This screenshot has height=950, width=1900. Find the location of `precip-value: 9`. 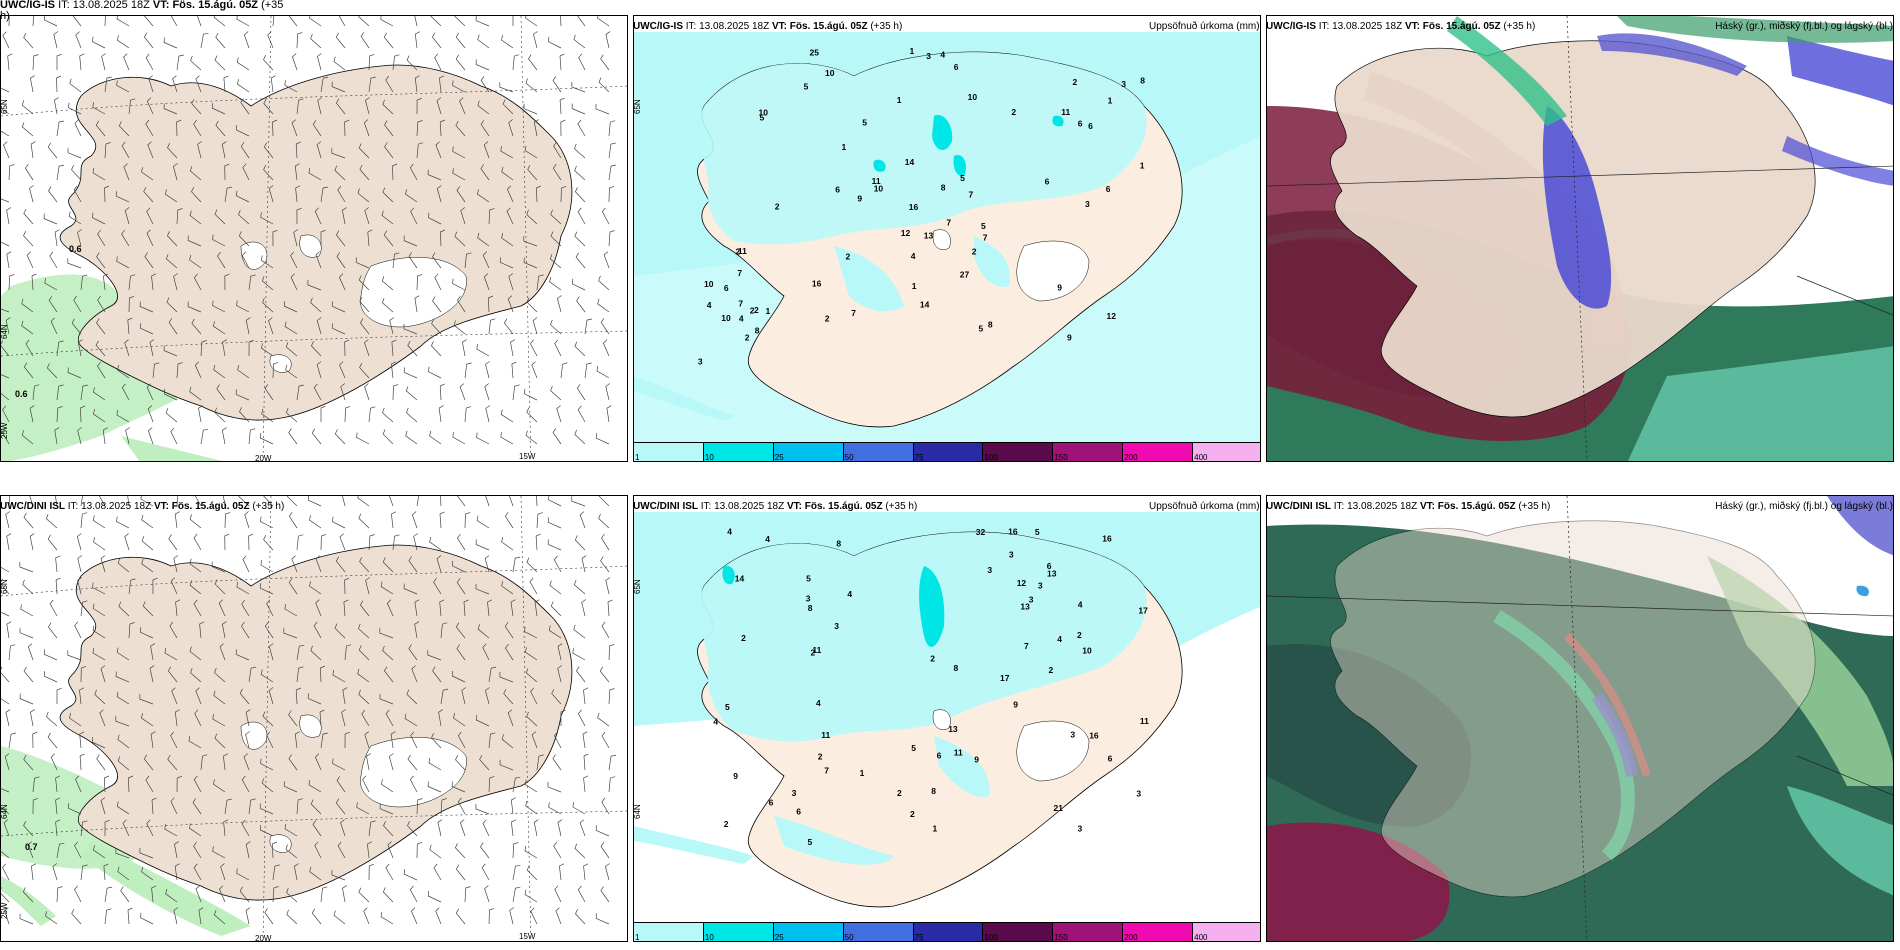

precip-value: 9 is located at coordinates (735, 776).